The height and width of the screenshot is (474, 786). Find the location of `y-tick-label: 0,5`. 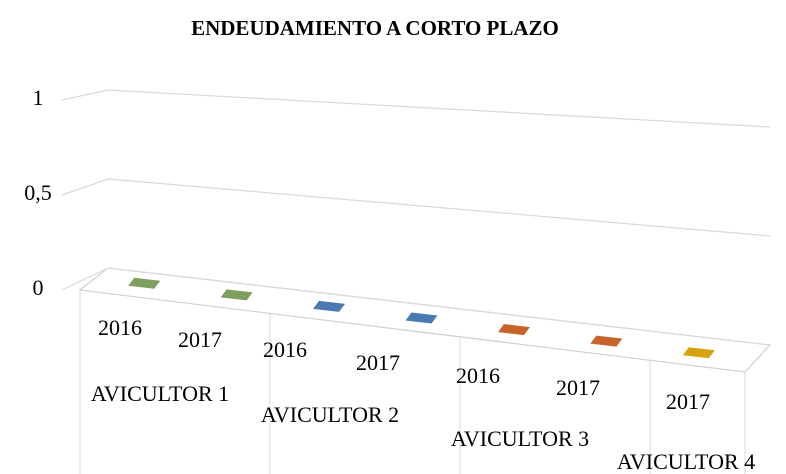

y-tick-label: 0,5 is located at coordinates (38, 192).